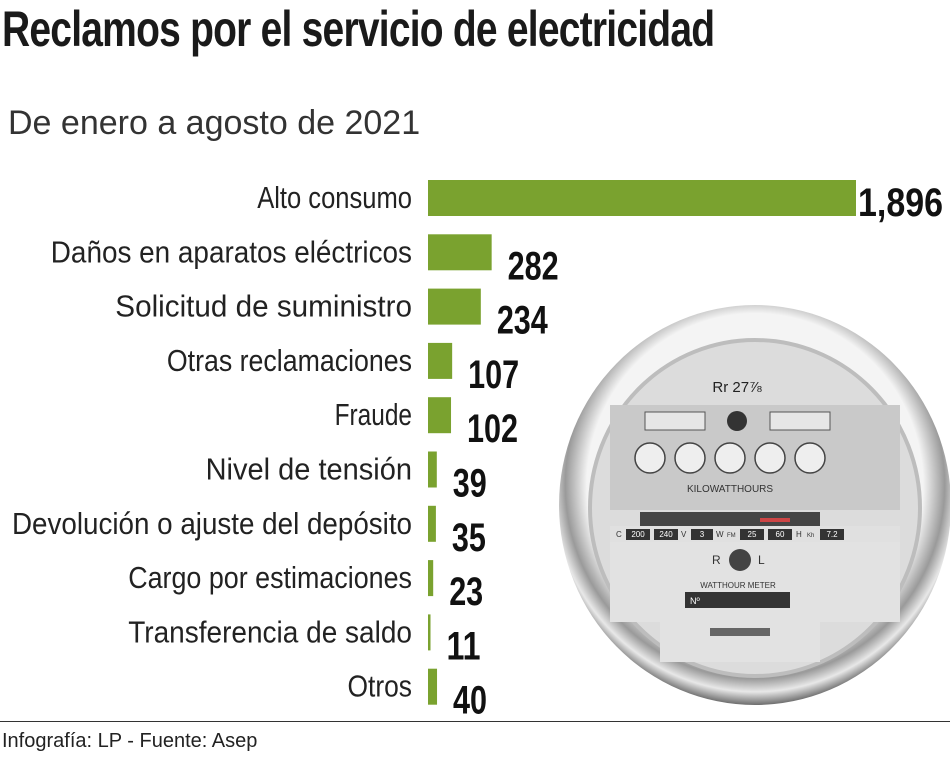 This screenshot has width=950, height=759. What do you see at coordinates (638, 534) in the screenshot?
I see `meter-spec: 200` at bounding box center [638, 534].